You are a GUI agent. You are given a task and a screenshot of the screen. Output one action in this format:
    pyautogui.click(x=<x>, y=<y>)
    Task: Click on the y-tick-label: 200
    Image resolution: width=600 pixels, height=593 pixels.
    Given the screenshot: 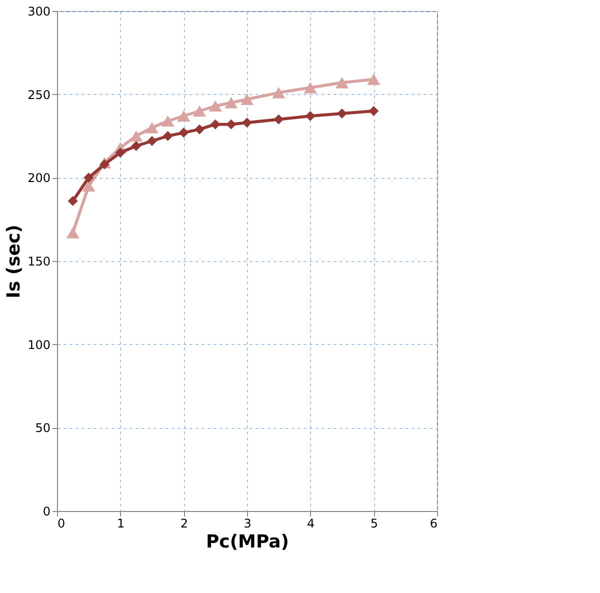 What is the action you would take?
    pyautogui.click(x=39, y=178)
    